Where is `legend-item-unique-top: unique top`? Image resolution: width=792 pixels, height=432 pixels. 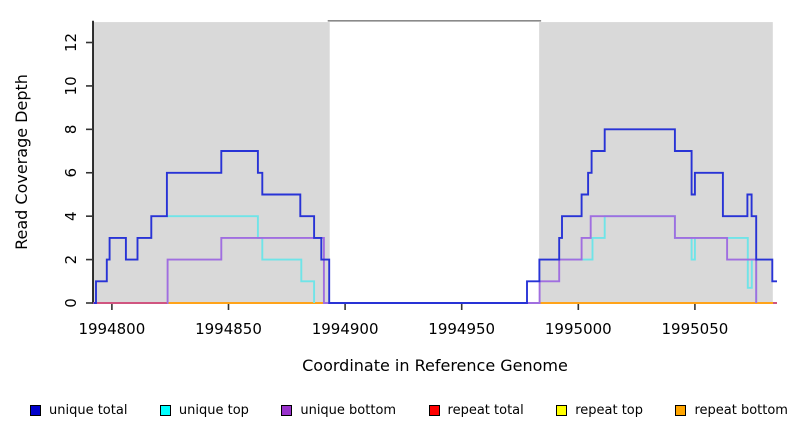
legend-item-unique-top: unique top is located at coordinates (204, 410).